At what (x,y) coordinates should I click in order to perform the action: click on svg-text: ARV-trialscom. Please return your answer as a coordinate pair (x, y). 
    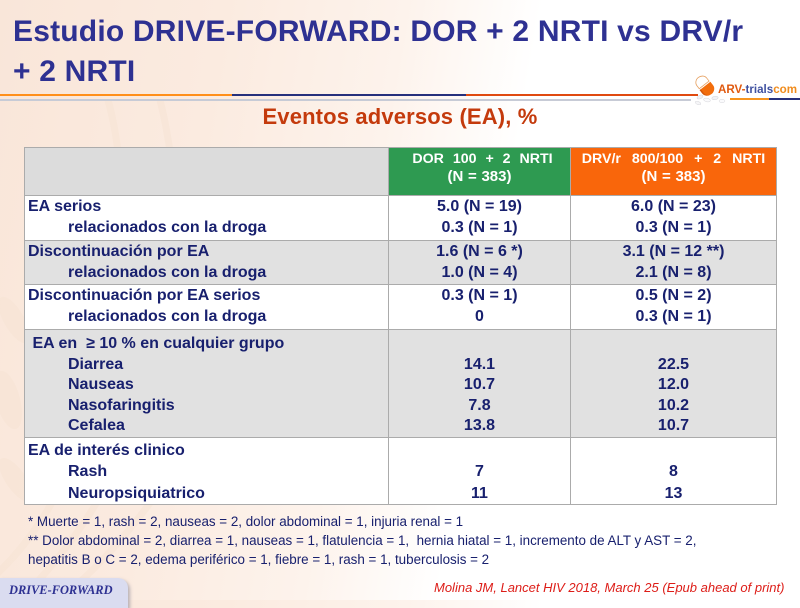
    Looking at the image, I should click on (757, 89).